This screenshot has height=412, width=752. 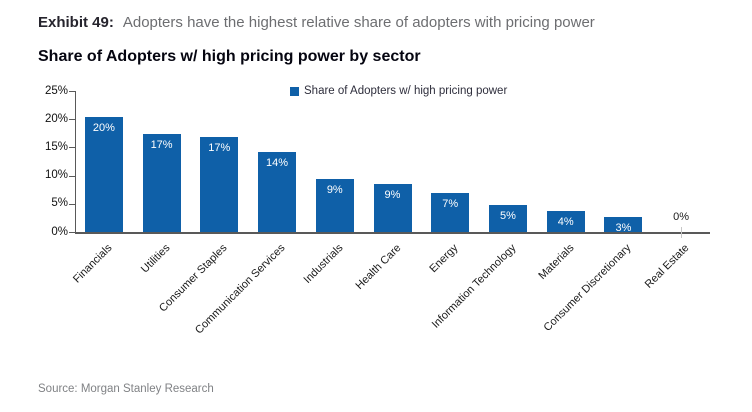 I want to click on y-axis-tick-label: 10%, so click(x=56, y=175).